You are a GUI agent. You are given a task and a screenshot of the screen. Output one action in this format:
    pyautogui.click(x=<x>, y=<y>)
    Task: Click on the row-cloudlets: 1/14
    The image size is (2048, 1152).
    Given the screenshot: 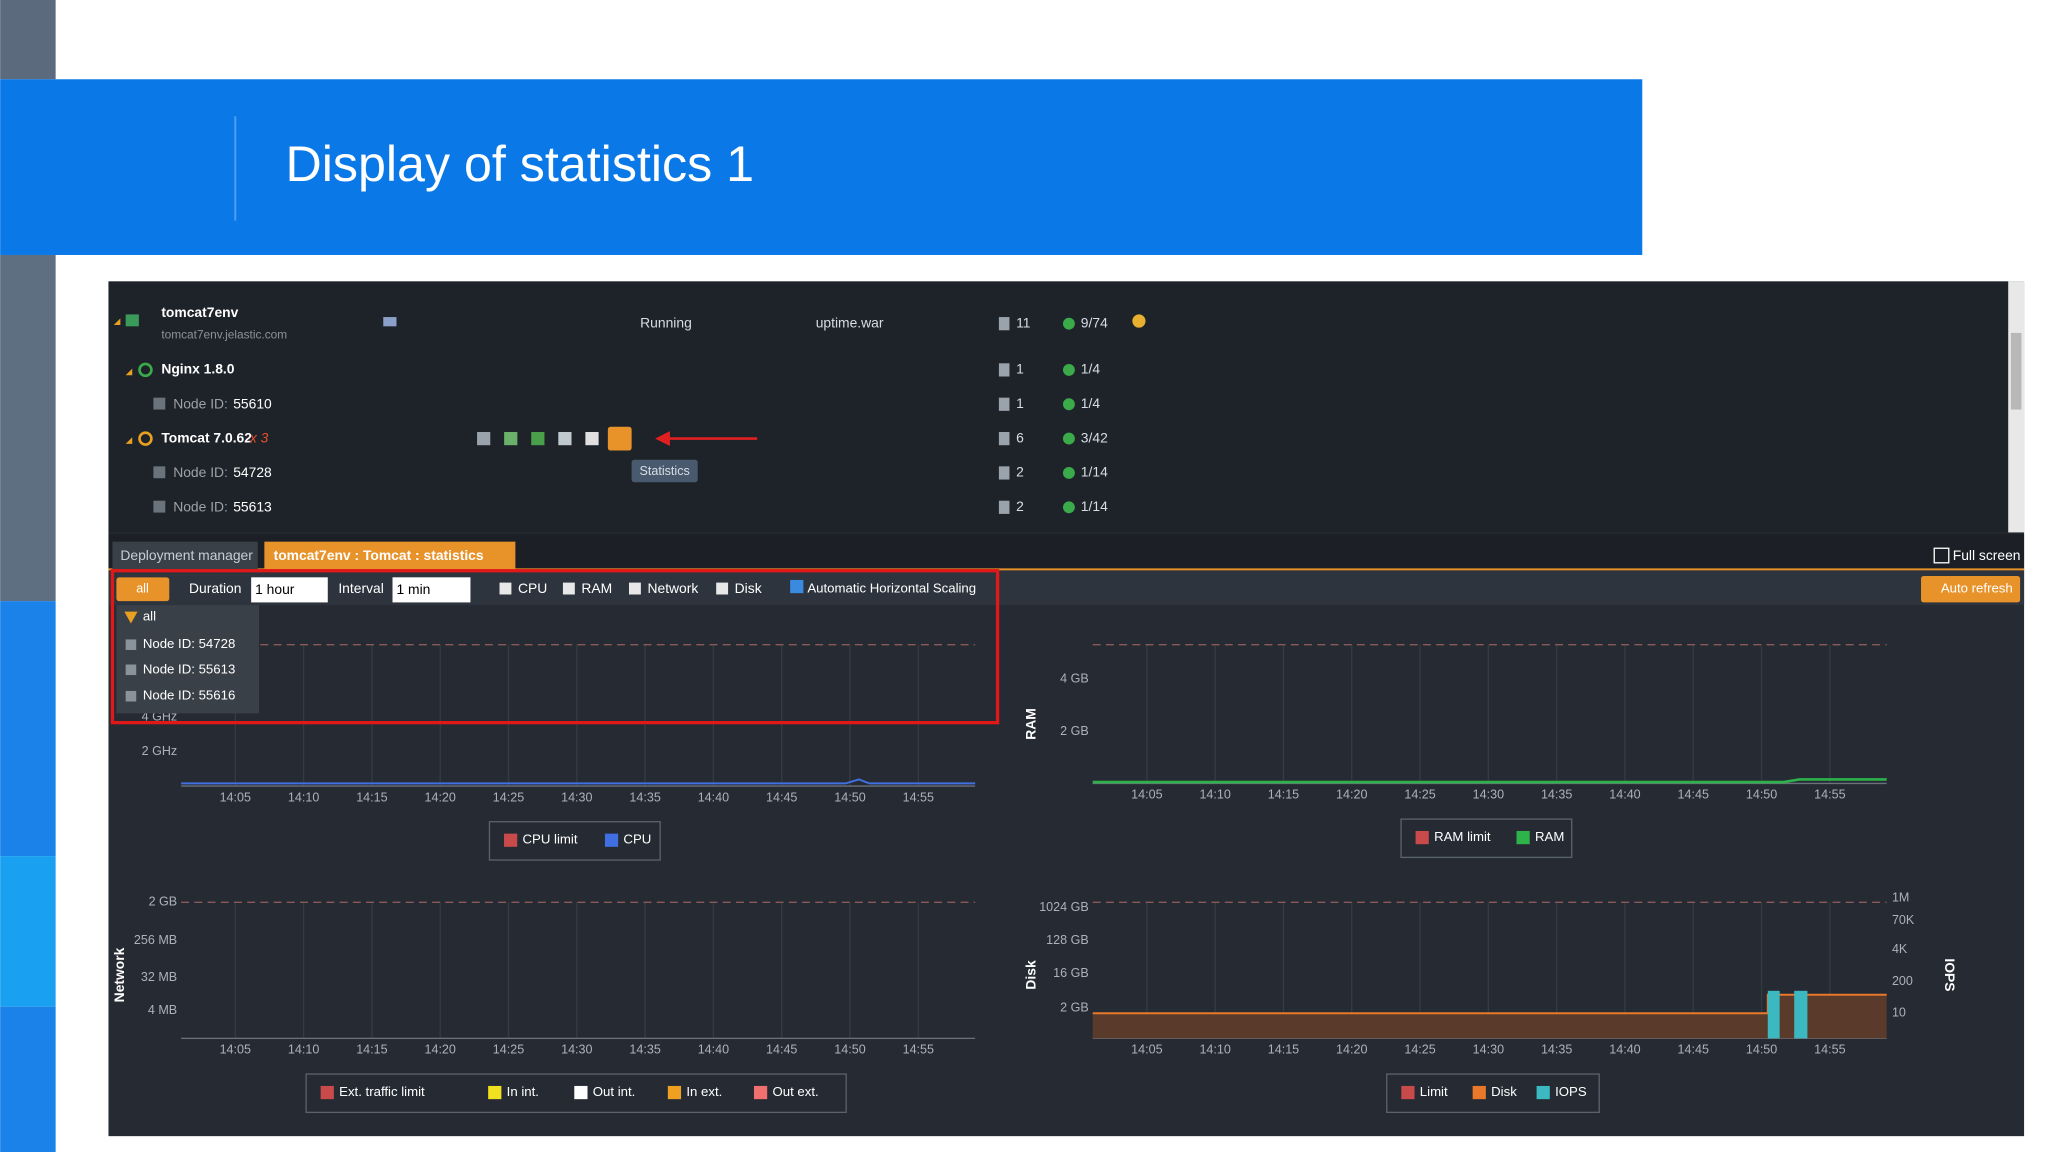 What is the action you would take?
    pyautogui.click(x=1094, y=506)
    